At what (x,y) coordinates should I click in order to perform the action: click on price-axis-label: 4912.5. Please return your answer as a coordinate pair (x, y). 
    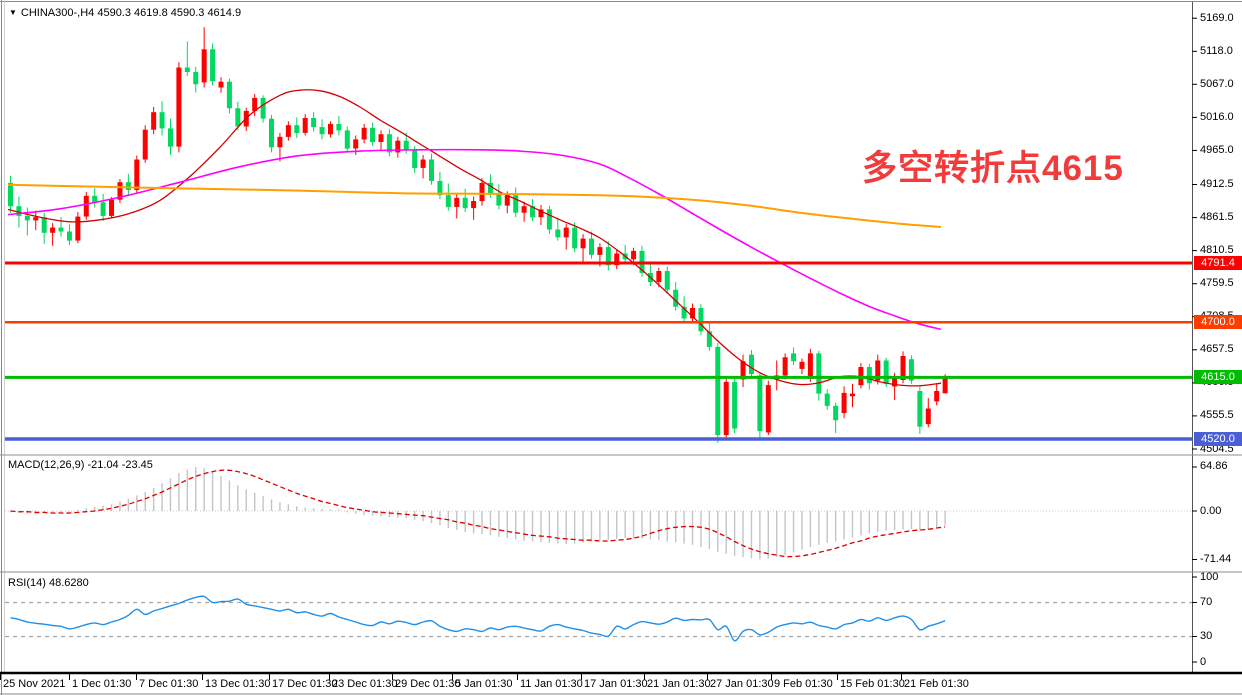
    Looking at the image, I should click on (1217, 183).